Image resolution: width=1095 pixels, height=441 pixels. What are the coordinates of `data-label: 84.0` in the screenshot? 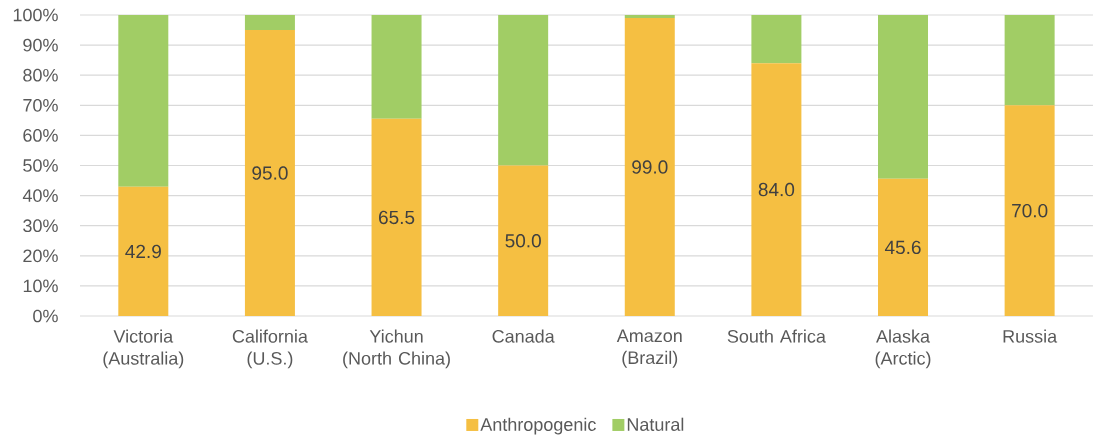 It's located at (776, 189).